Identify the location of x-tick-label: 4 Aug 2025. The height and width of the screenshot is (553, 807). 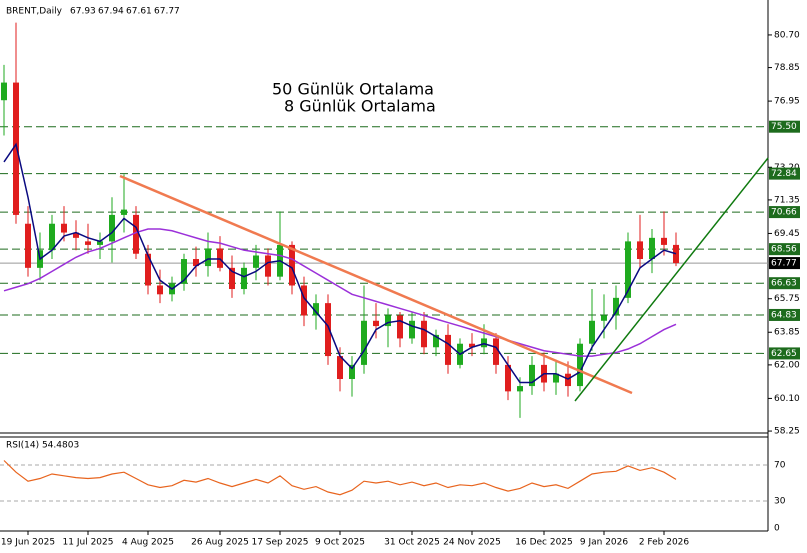
(148, 543).